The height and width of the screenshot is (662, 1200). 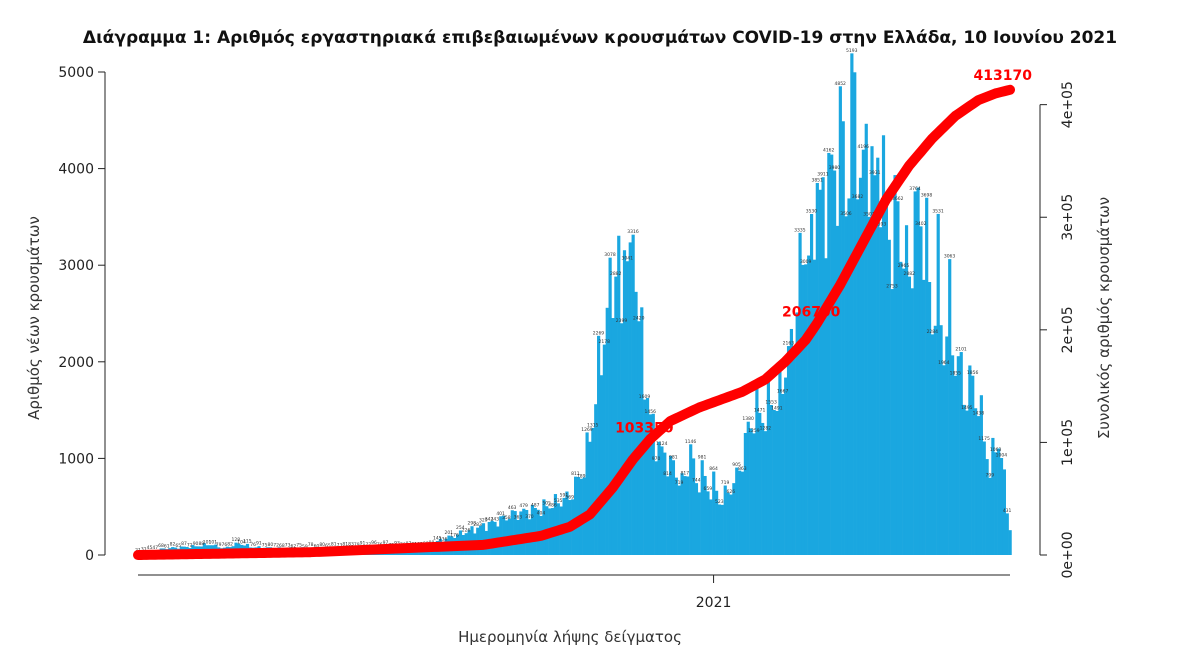 What do you see at coordinates (616, 274) in the screenshot?
I see `bar-value-label: 2882` at bounding box center [616, 274].